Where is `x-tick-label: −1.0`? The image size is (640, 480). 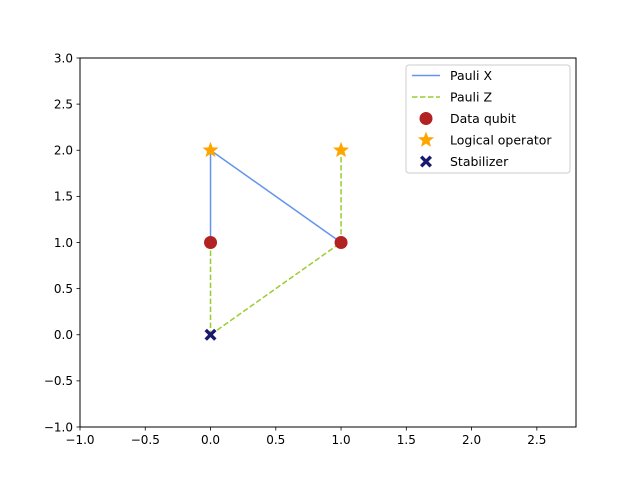
x-tick-label: −1.0 is located at coordinates (79, 440).